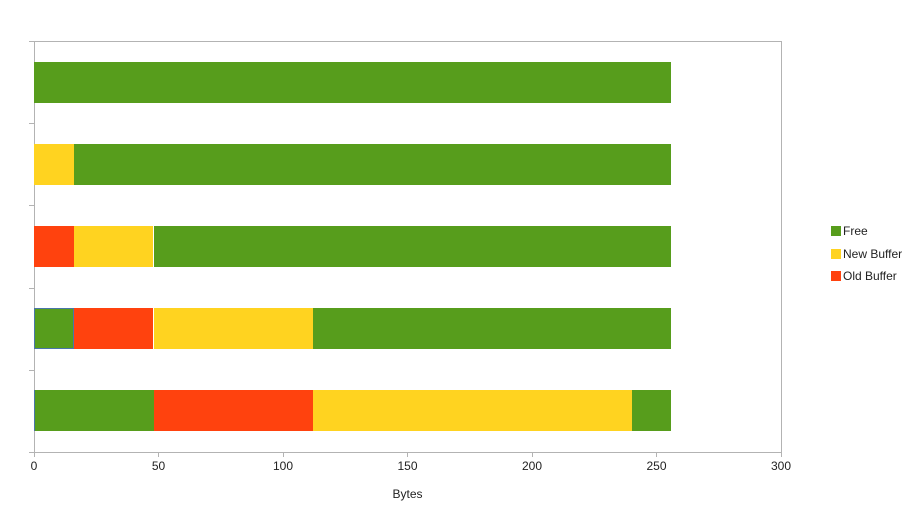 This screenshot has height=511, width=906. Describe the element at coordinates (158, 466) in the screenshot. I see `x-axis-tick-label: 50` at that location.